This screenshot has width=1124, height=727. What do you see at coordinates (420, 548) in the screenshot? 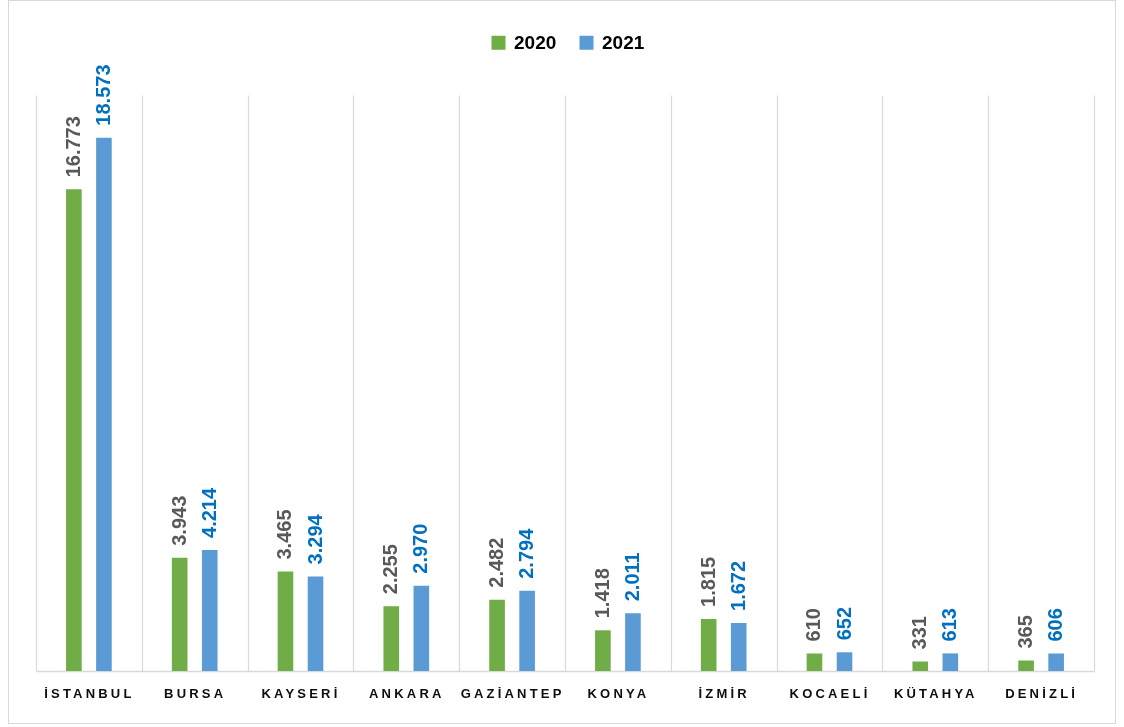
I see `data-label: 2.970` at bounding box center [420, 548].